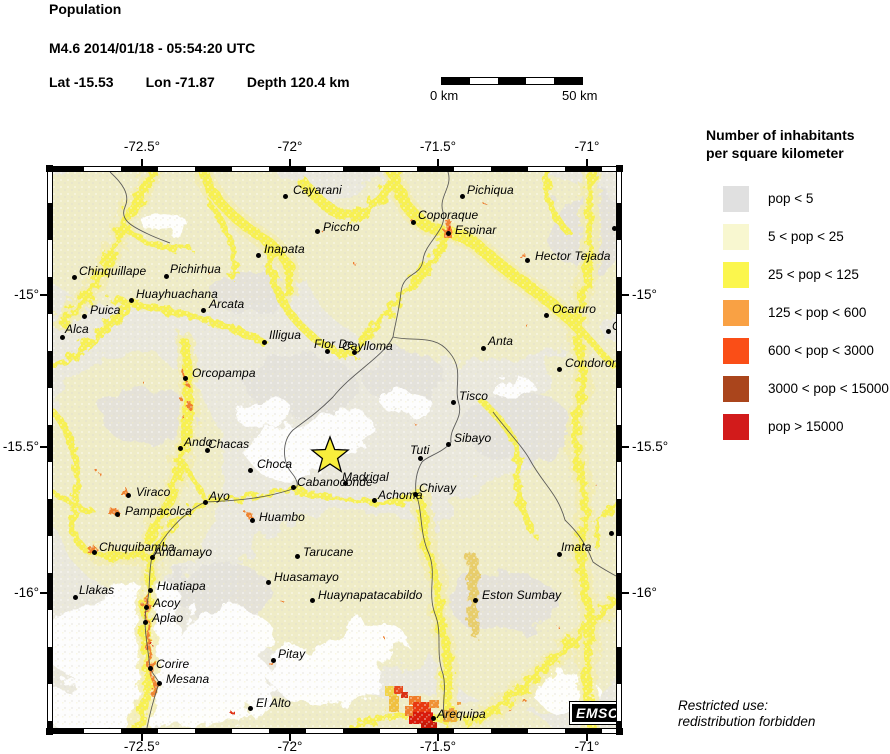 This screenshot has height=754, width=890. I want to click on axis-label: -72.5°, so click(142, 146).